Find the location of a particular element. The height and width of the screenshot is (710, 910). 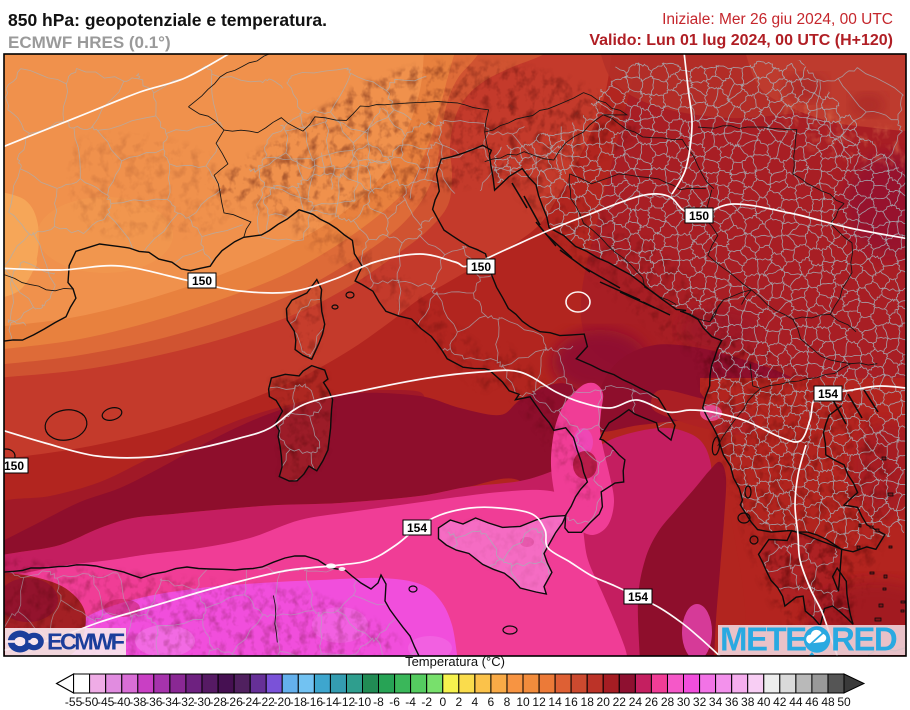

svg-text: -8 is located at coordinates (378, 702).